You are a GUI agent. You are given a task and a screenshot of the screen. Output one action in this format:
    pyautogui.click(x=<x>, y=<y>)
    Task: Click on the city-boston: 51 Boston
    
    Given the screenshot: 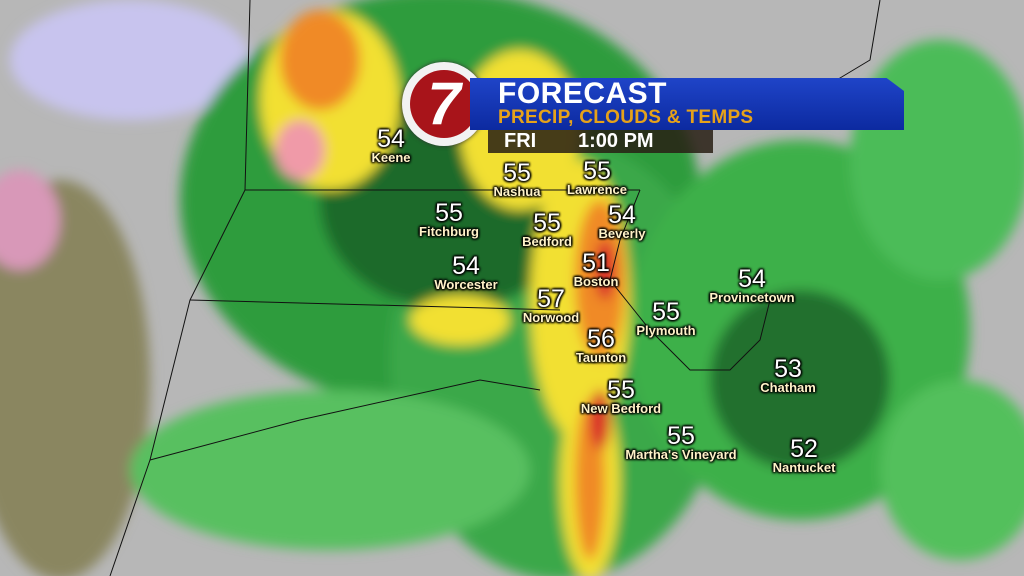 What is the action you would take?
    pyautogui.click(x=596, y=269)
    